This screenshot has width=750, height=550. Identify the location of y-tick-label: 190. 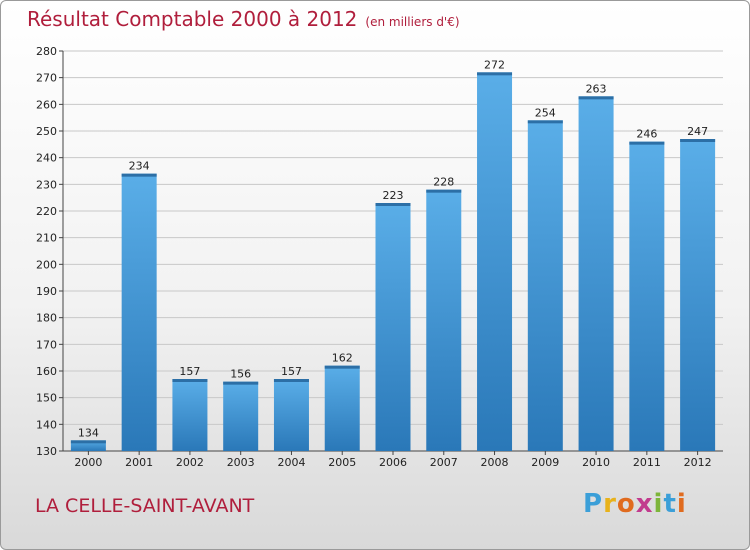
(46, 291).